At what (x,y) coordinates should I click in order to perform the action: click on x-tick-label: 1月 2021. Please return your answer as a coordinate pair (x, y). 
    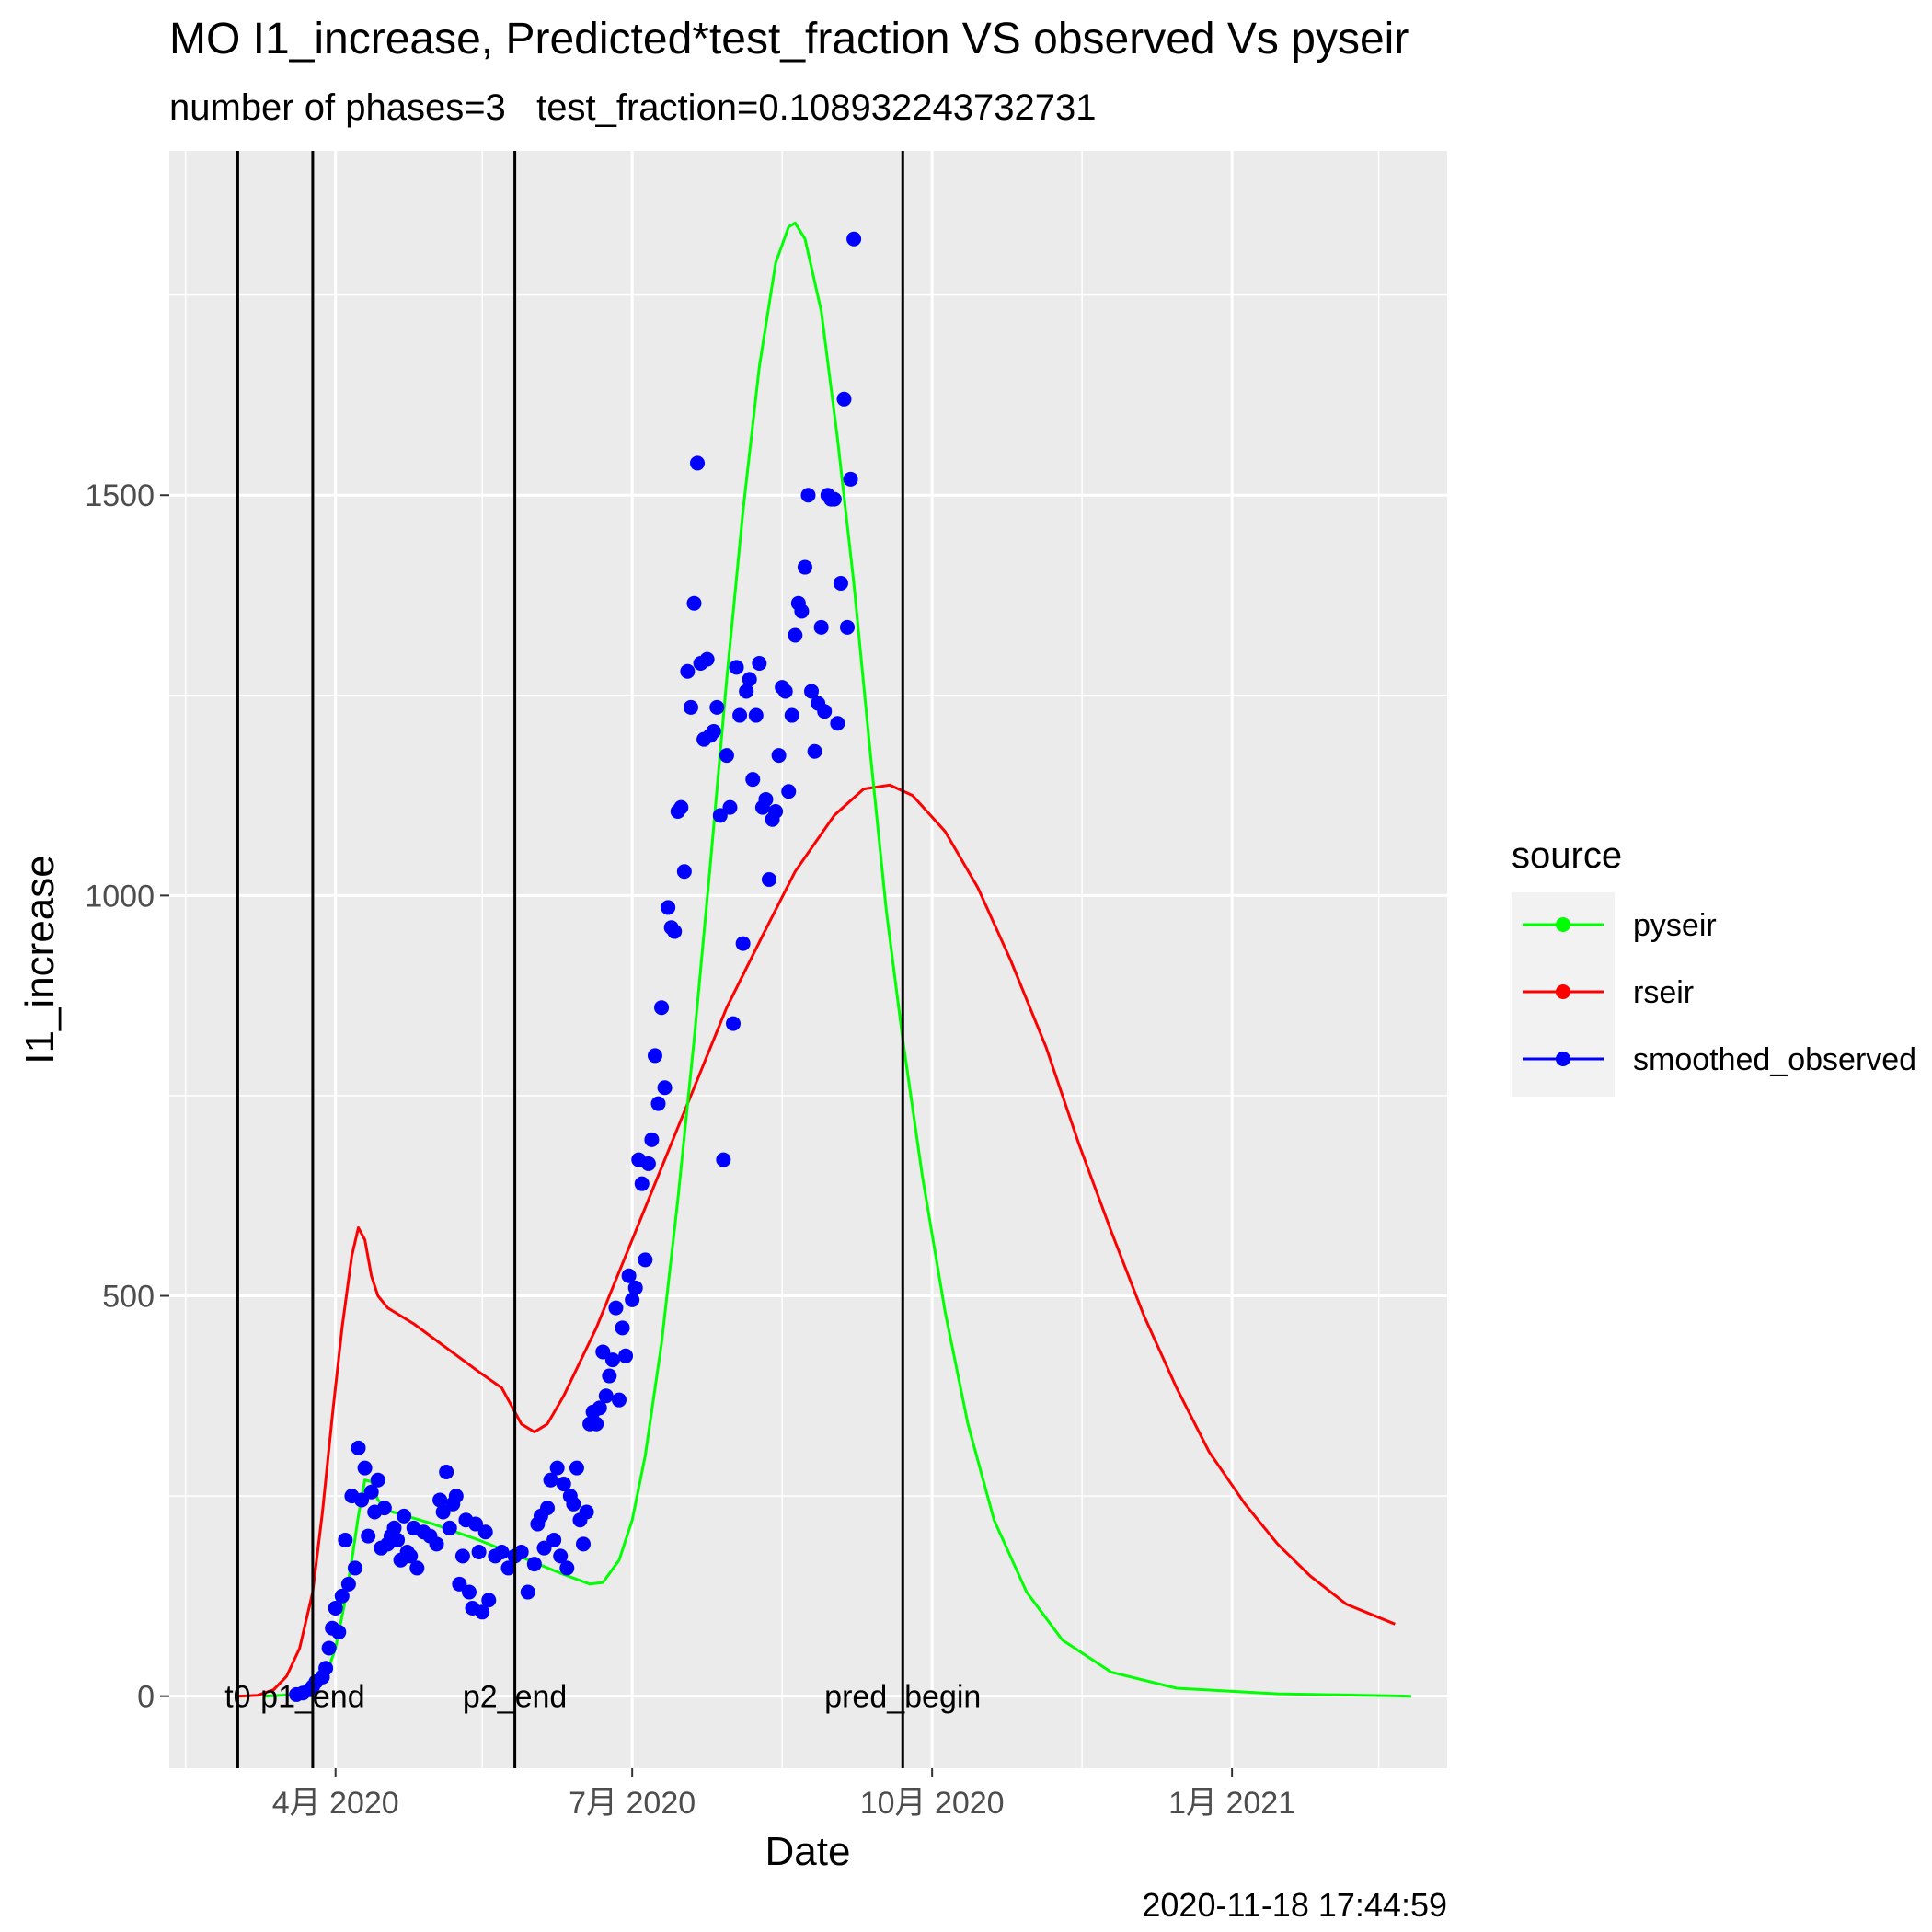
    Looking at the image, I should click on (1231, 1803).